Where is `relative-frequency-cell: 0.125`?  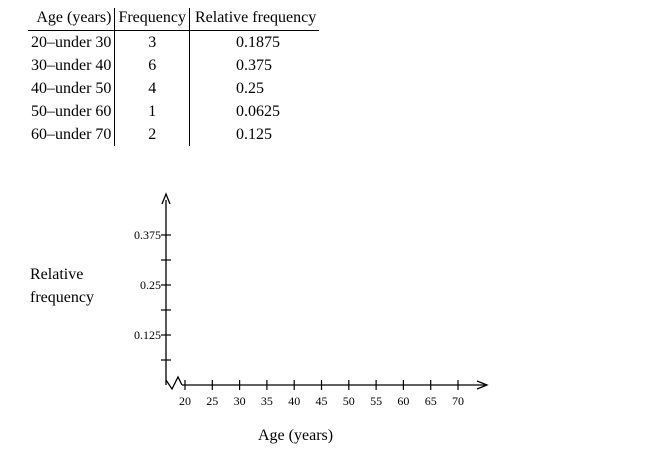
relative-frequency-cell: 0.125 is located at coordinates (253, 134).